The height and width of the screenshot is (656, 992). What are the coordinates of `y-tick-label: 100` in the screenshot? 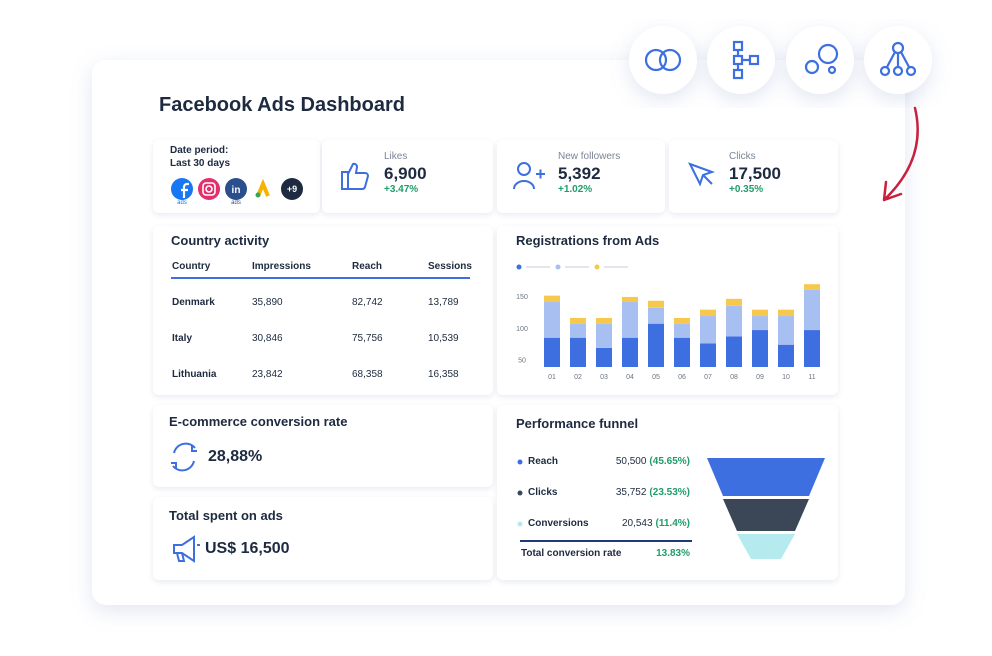 It's located at (522, 329).